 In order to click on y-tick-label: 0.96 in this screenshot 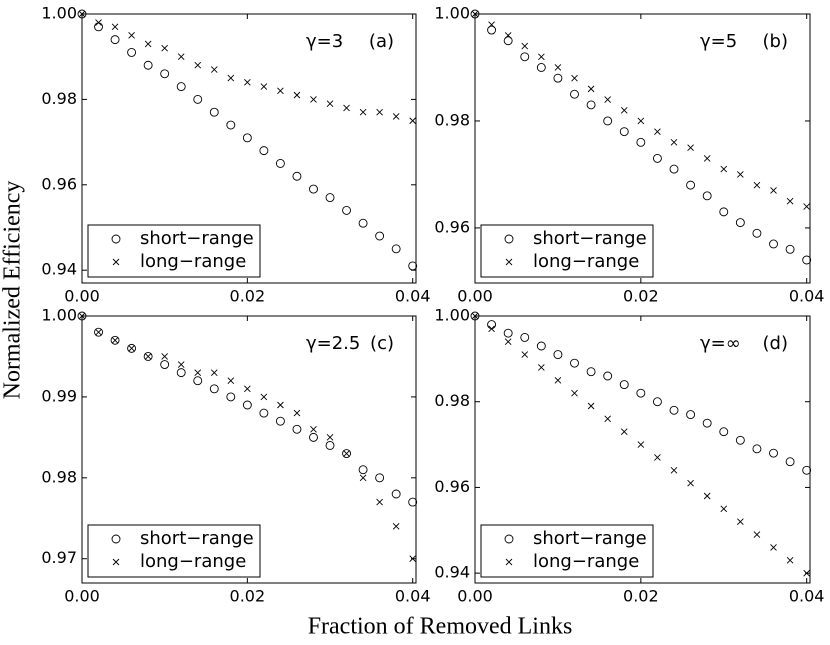, I will do `click(452, 486)`.